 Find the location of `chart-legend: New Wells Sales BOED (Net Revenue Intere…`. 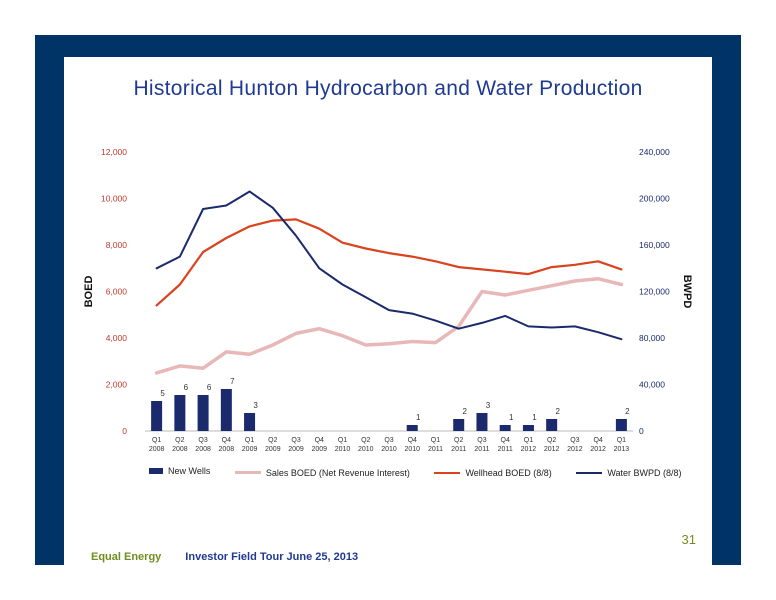

chart-legend: New Wells Sales BOED (Net Revenue Intere… is located at coordinates (426, 472).